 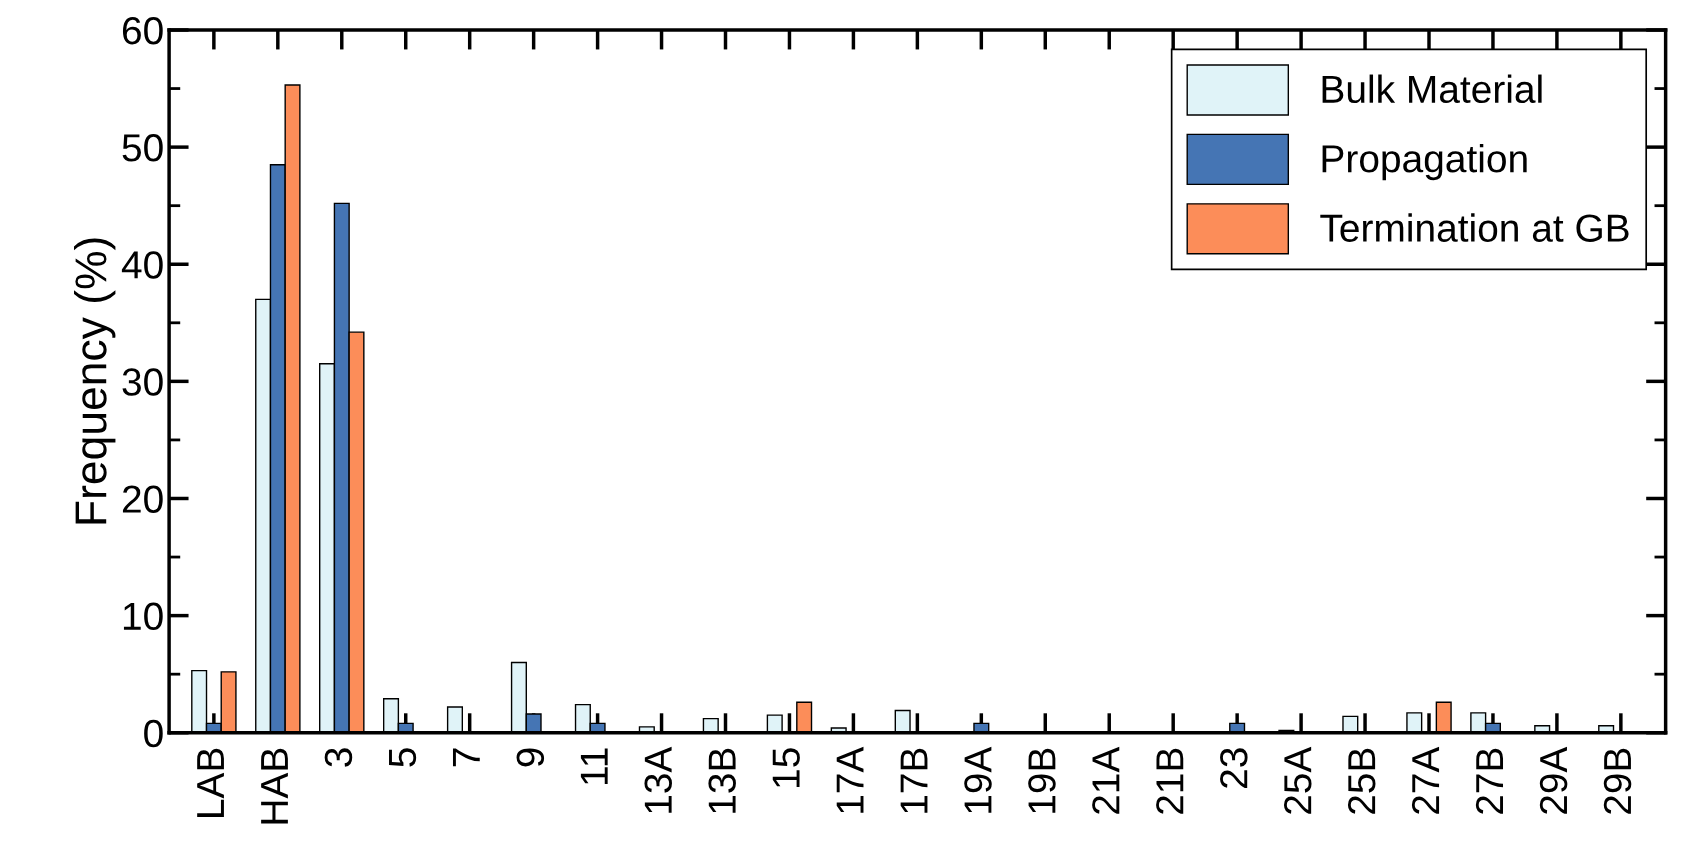 What do you see at coordinates (1425, 780) in the screenshot?
I see `x-tick-label: 27A` at bounding box center [1425, 780].